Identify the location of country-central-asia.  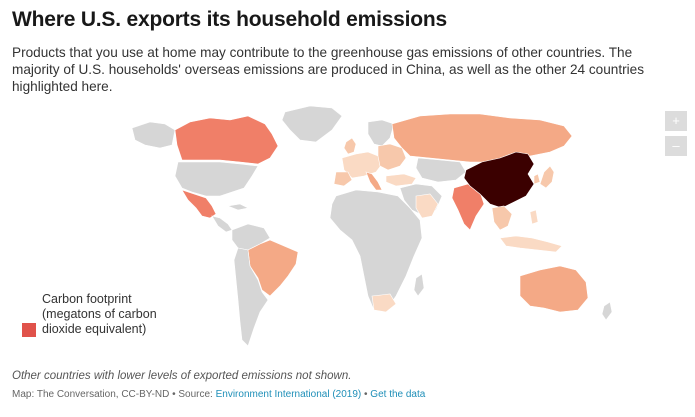
(441, 170).